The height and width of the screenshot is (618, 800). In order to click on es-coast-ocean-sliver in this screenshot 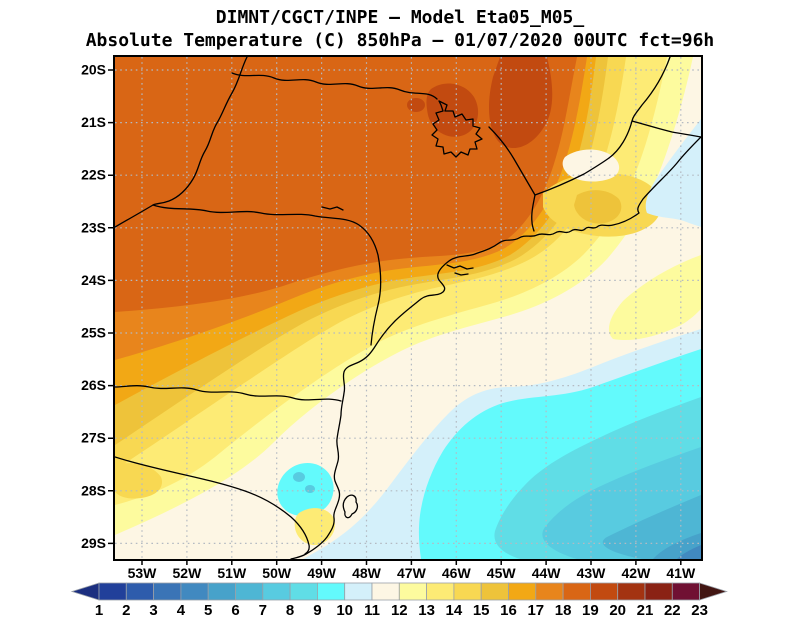, I will do `click(673, 173)`.